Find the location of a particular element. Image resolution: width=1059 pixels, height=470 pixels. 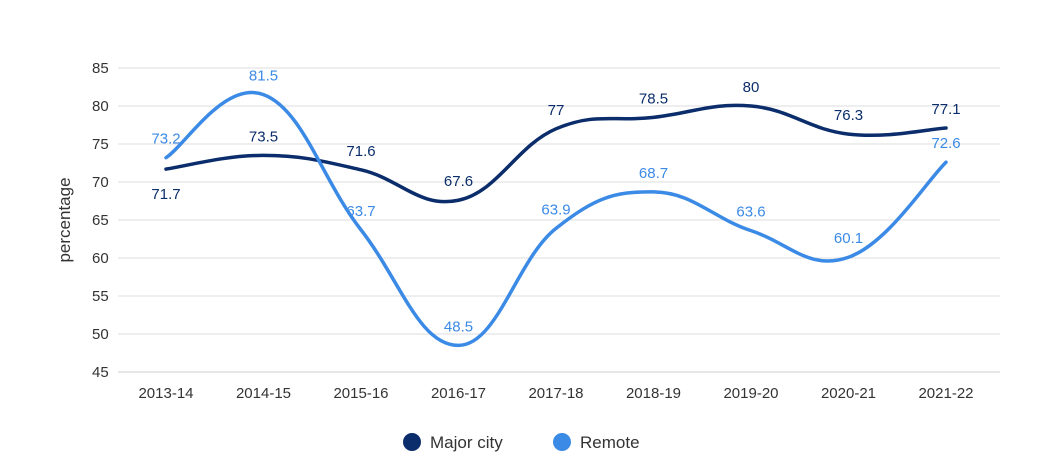

y-tick-label: 65 is located at coordinates (100, 220).